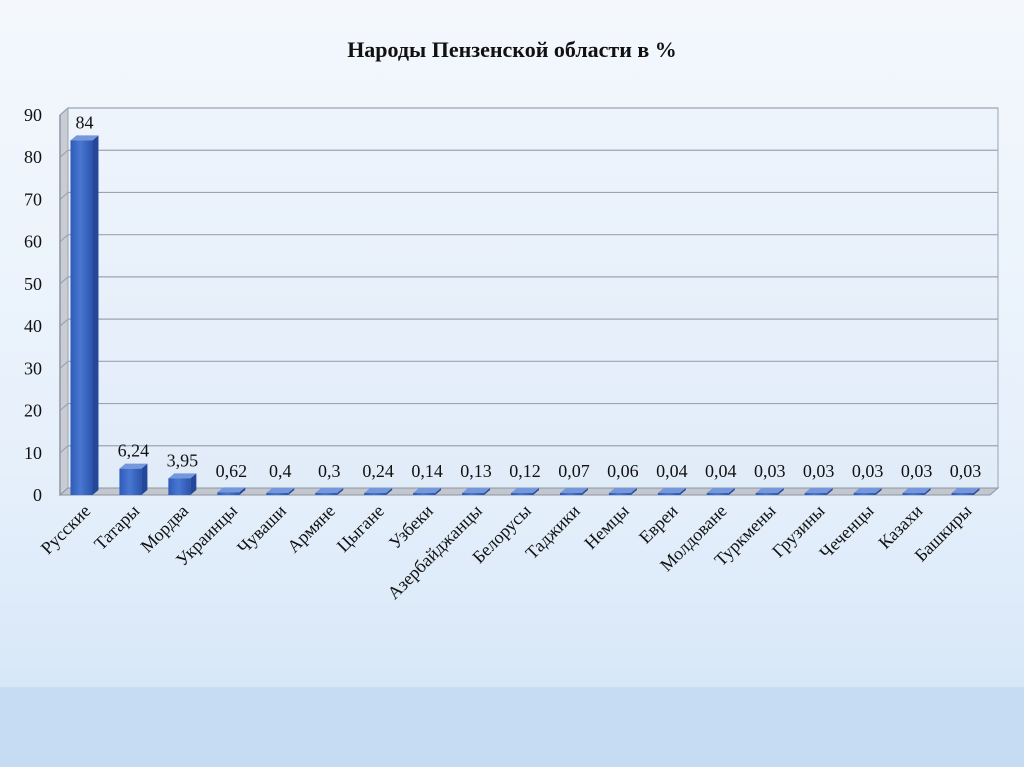 Image resolution: width=1024 pixels, height=767 pixels. I want to click on data-label: 0,07, so click(574, 471).